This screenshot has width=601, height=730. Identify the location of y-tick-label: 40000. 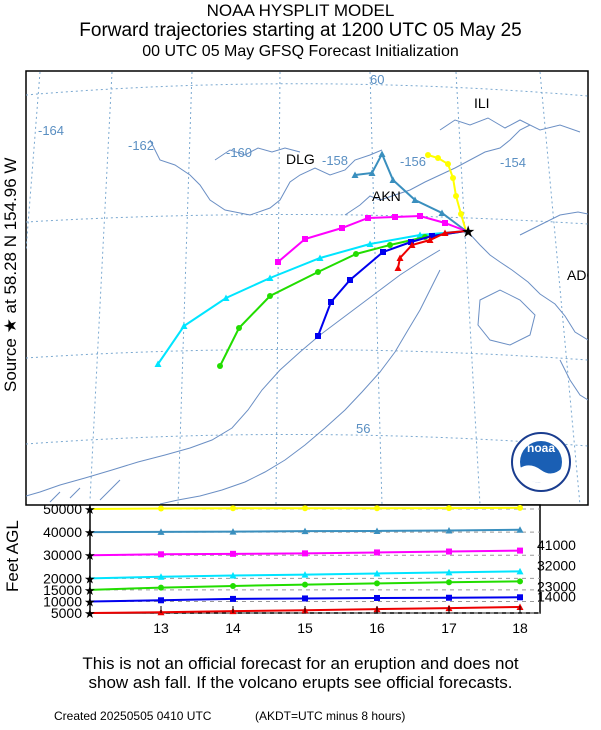
(62, 532).